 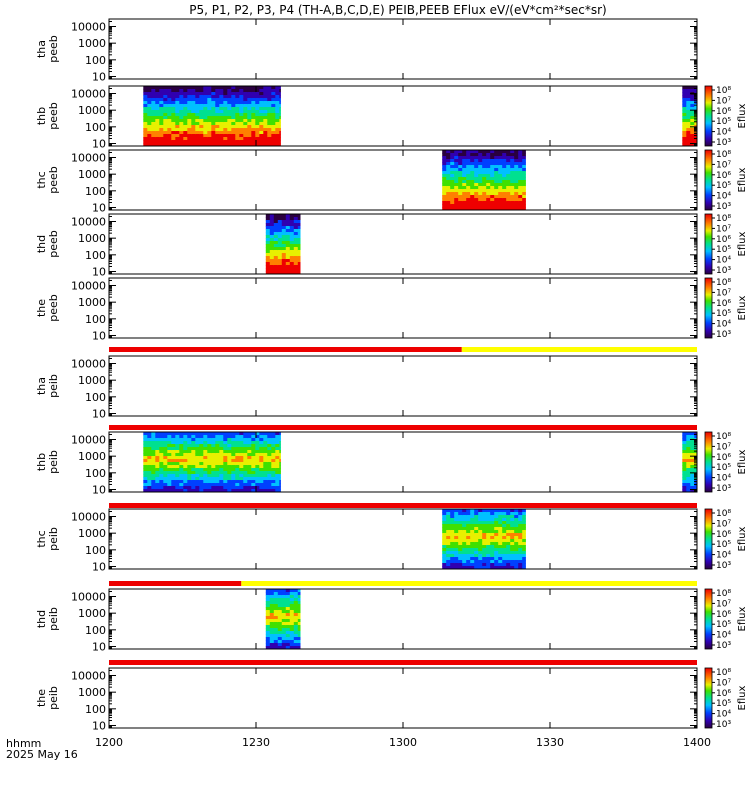 What do you see at coordinates (723, 566) in the screenshot?
I see `colorbar-tick-label: 10³` at bounding box center [723, 566].